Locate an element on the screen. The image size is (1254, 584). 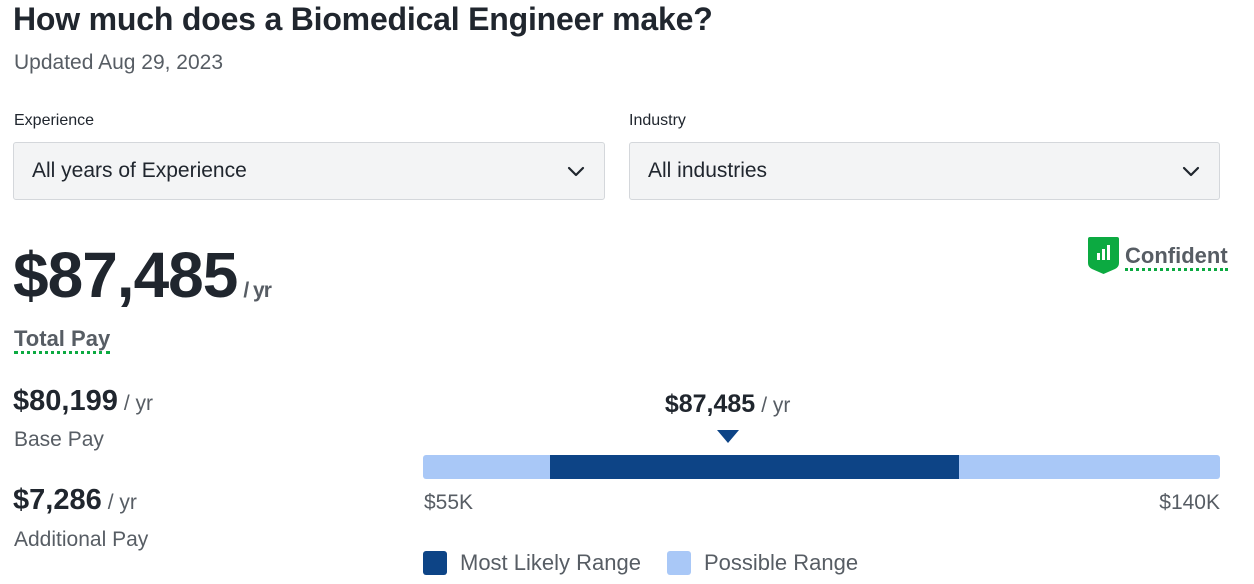
legend-likely-swatch is located at coordinates (435, 563).